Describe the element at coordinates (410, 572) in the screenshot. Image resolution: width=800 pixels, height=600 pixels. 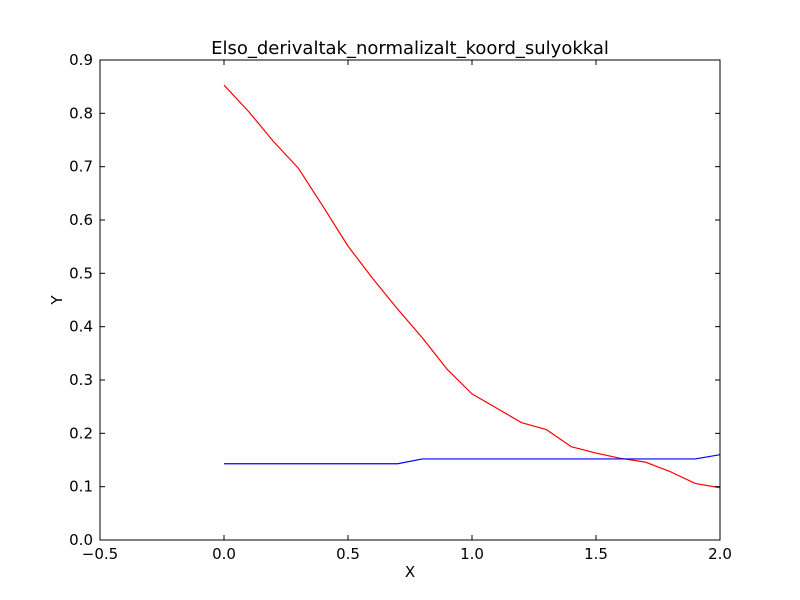
I see `x-axis-label: X` at that location.